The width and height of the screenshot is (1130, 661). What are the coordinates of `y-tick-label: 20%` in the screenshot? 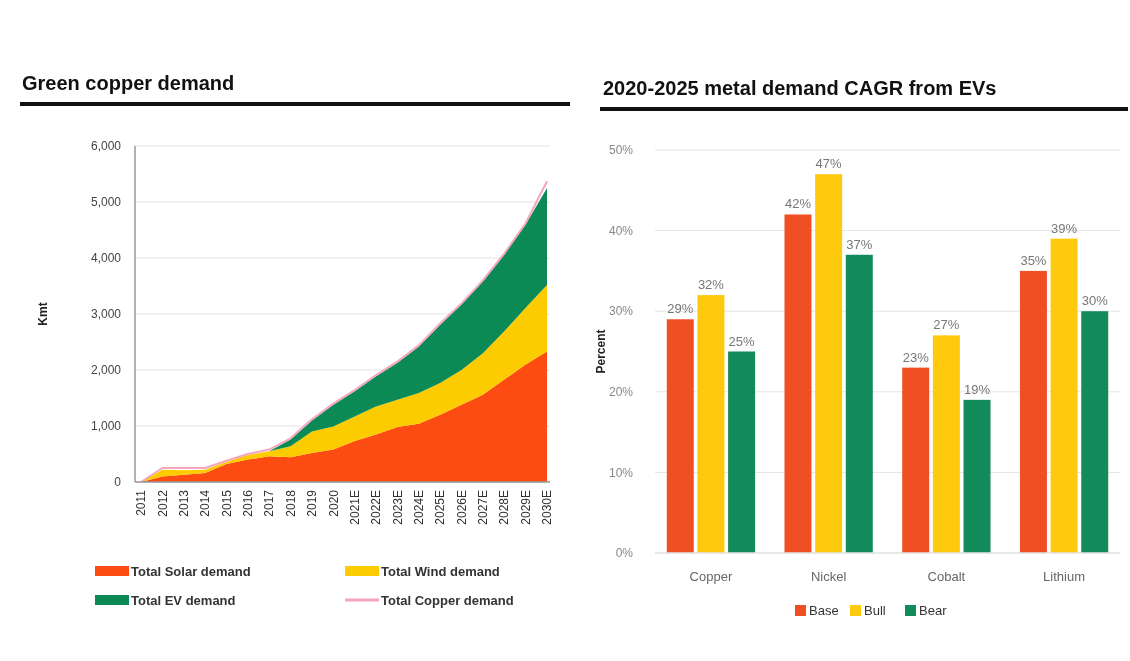 It's located at (621, 392).